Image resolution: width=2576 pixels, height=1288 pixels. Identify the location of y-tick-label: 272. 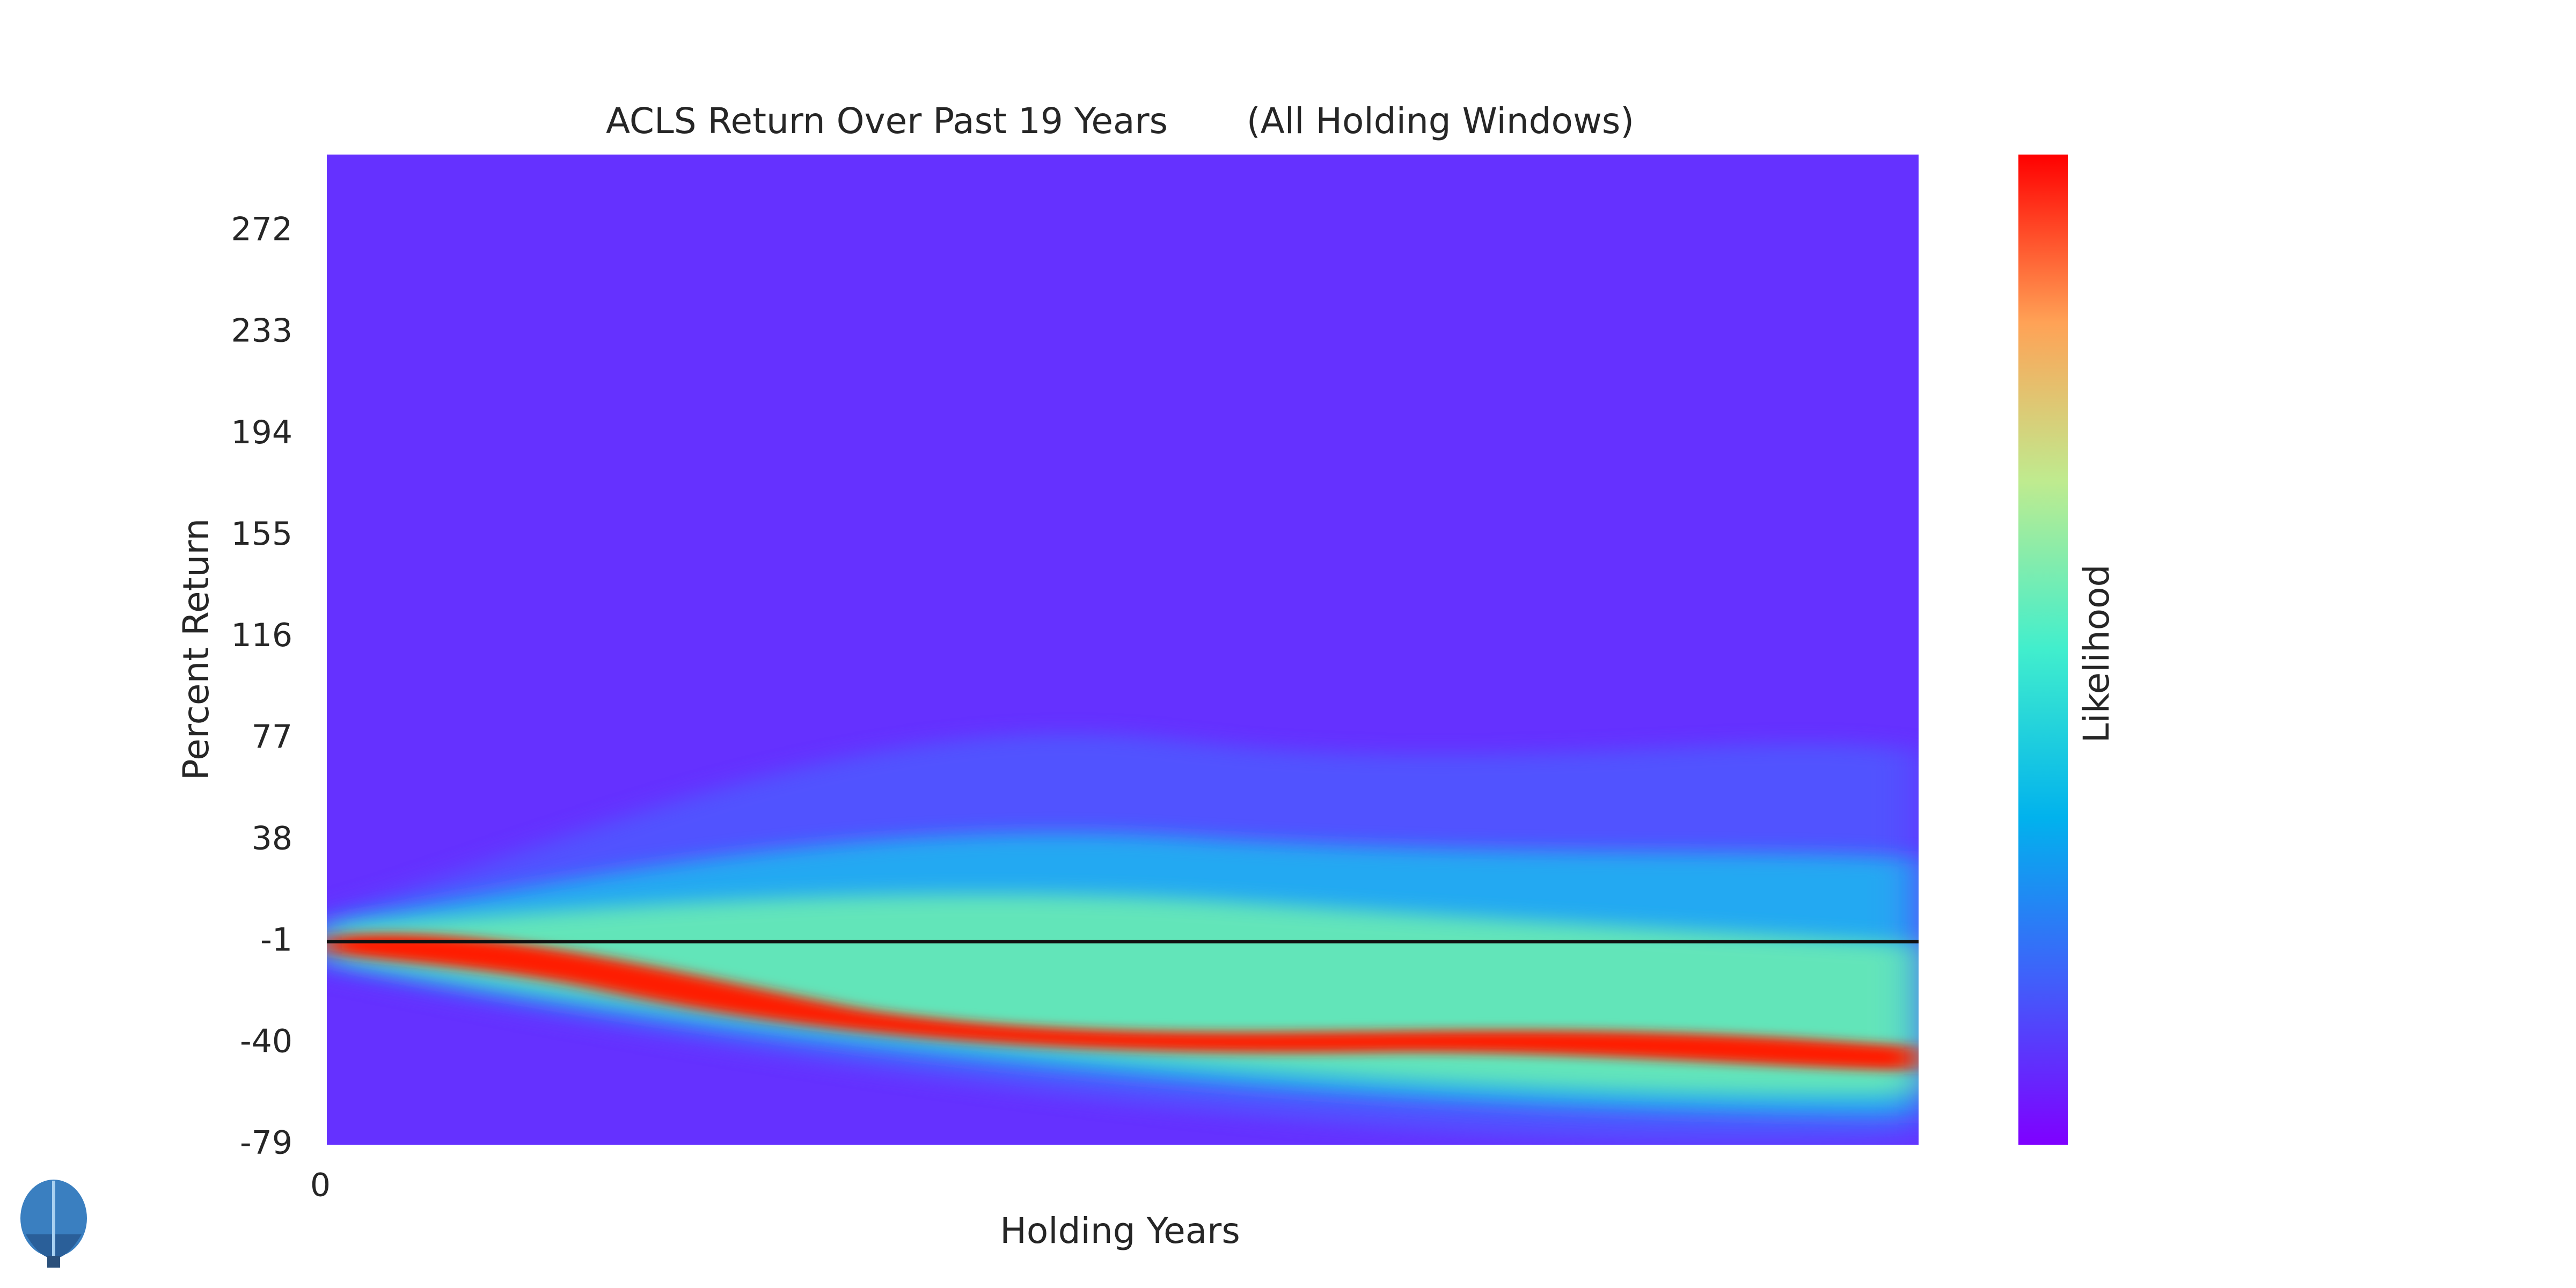
(261, 229).